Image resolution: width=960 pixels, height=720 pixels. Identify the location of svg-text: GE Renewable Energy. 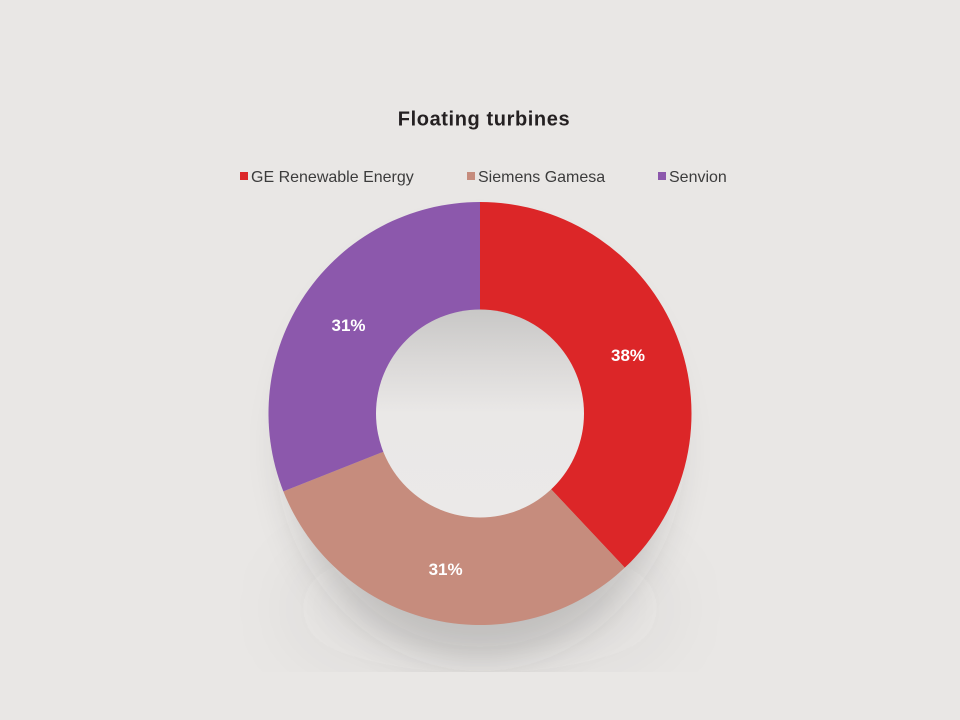
(332, 177).